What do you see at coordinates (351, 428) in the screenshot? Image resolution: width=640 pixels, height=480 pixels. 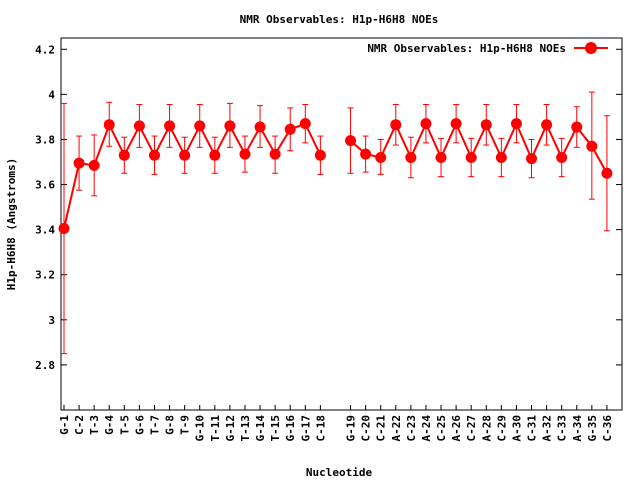 I see `x-tick-label: G-19` at bounding box center [351, 428].